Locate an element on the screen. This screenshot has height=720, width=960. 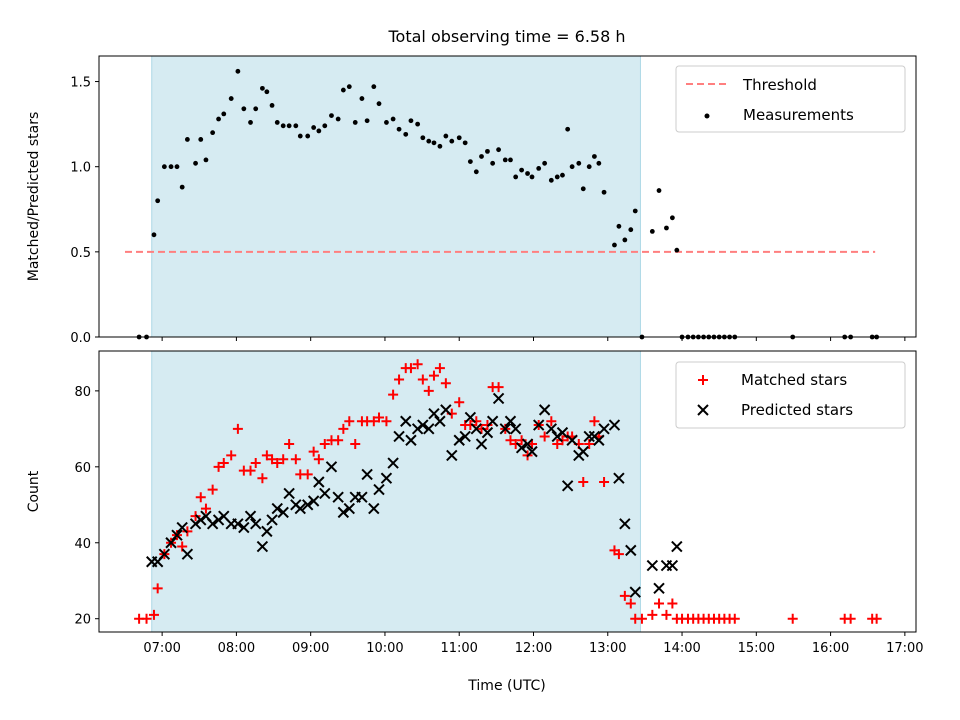
y-tick-label: 80 is located at coordinates (82, 392).